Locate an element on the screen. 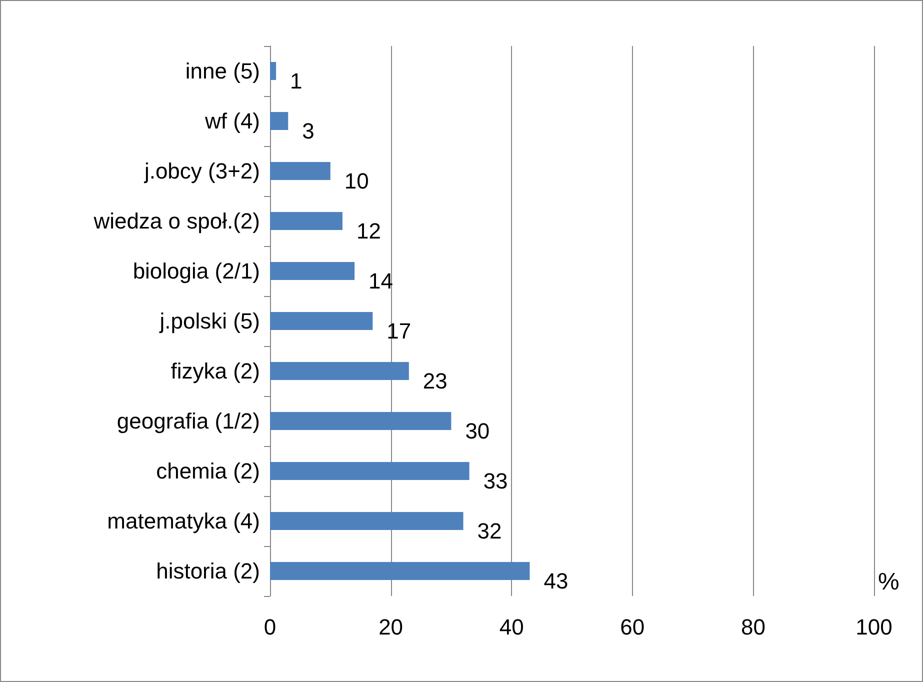  data-label: 33 is located at coordinates (495, 481).